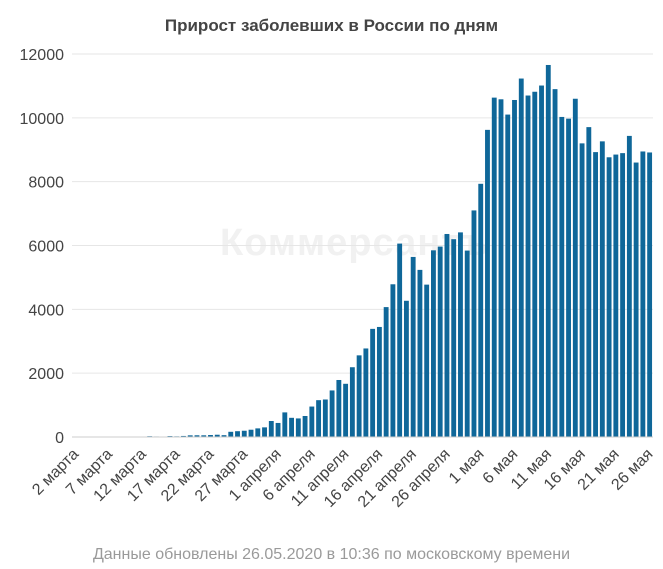 The image size is (663, 569). Describe the element at coordinates (46, 247) in the screenshot. I see `y-tick-label: 6000` at that location.